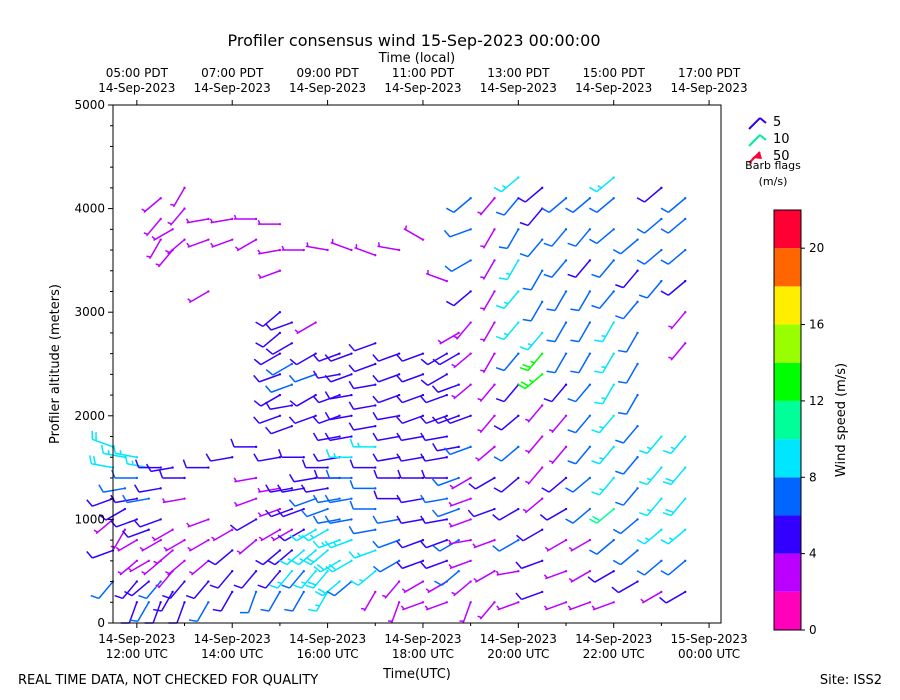 The image size is (900, 700). What do you see at coordinates (614, 73) in the screenshot?
I see `top-tick-time: 15:00 PDT` at bounding box center [614, 73].